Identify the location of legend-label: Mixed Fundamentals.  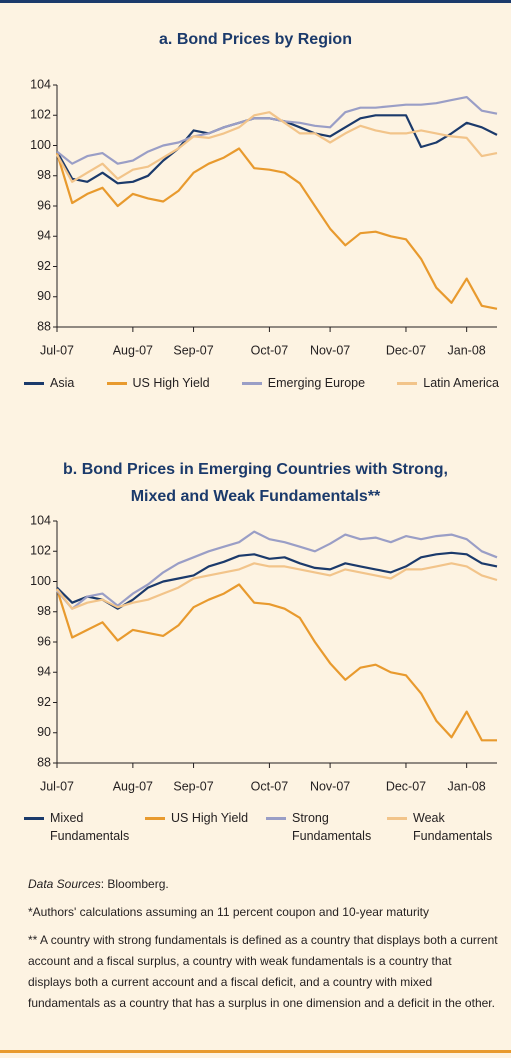
(90, 827).